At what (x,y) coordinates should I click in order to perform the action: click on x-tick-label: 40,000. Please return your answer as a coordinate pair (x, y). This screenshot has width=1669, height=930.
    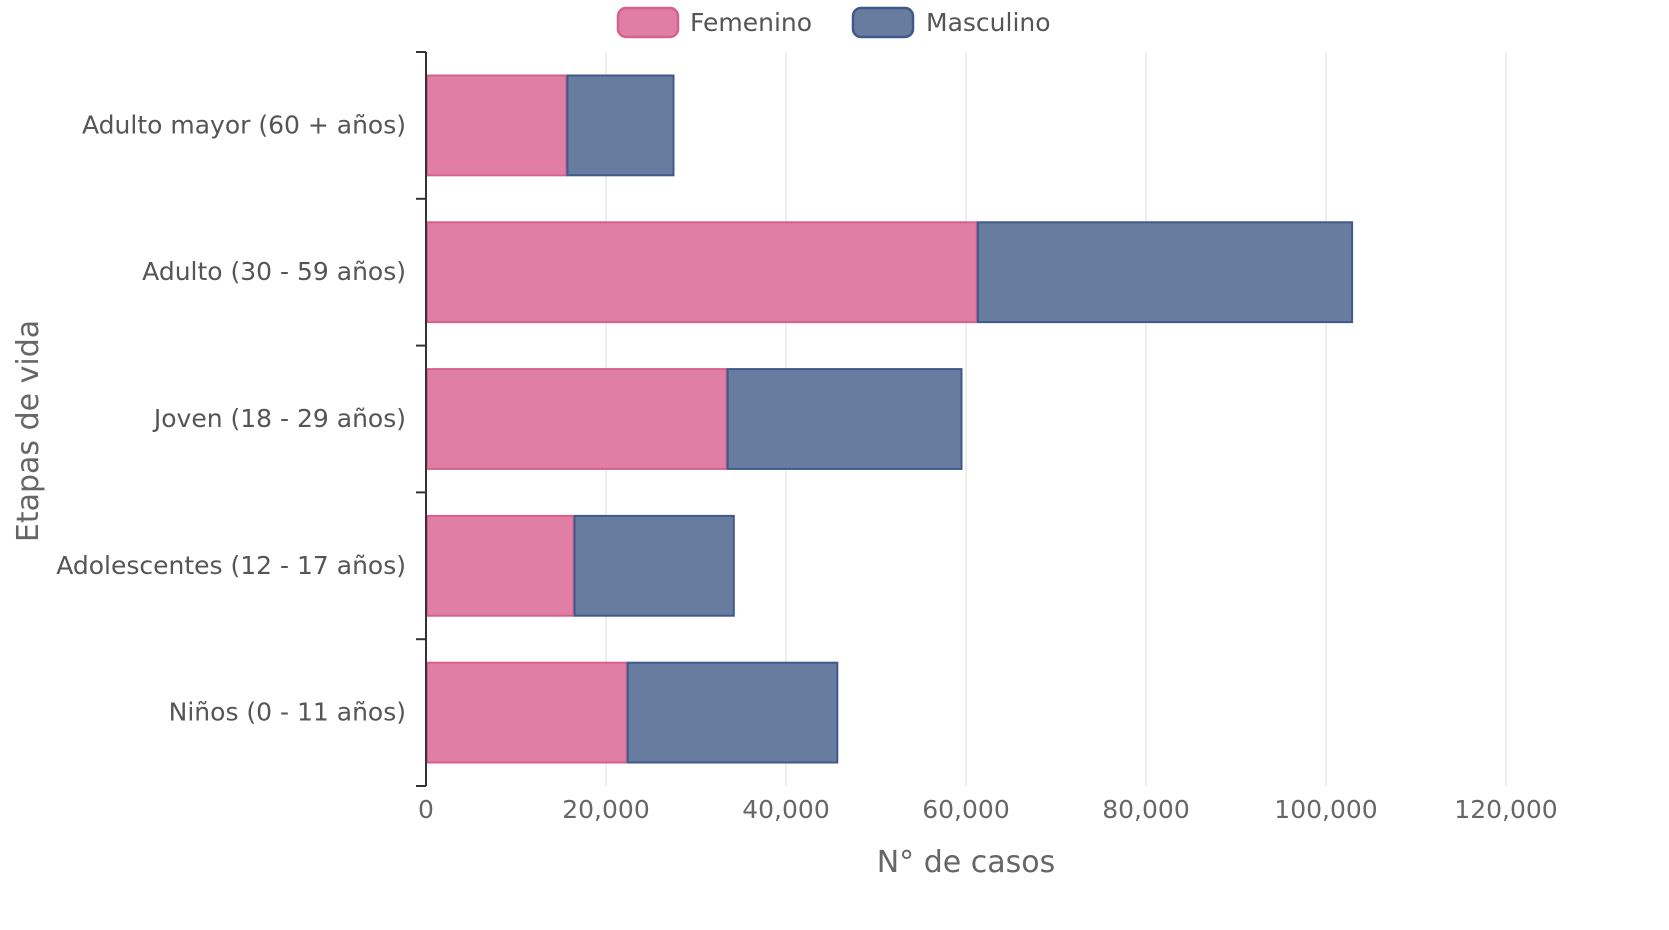
    Looking at the image, I should click on (785, 809).